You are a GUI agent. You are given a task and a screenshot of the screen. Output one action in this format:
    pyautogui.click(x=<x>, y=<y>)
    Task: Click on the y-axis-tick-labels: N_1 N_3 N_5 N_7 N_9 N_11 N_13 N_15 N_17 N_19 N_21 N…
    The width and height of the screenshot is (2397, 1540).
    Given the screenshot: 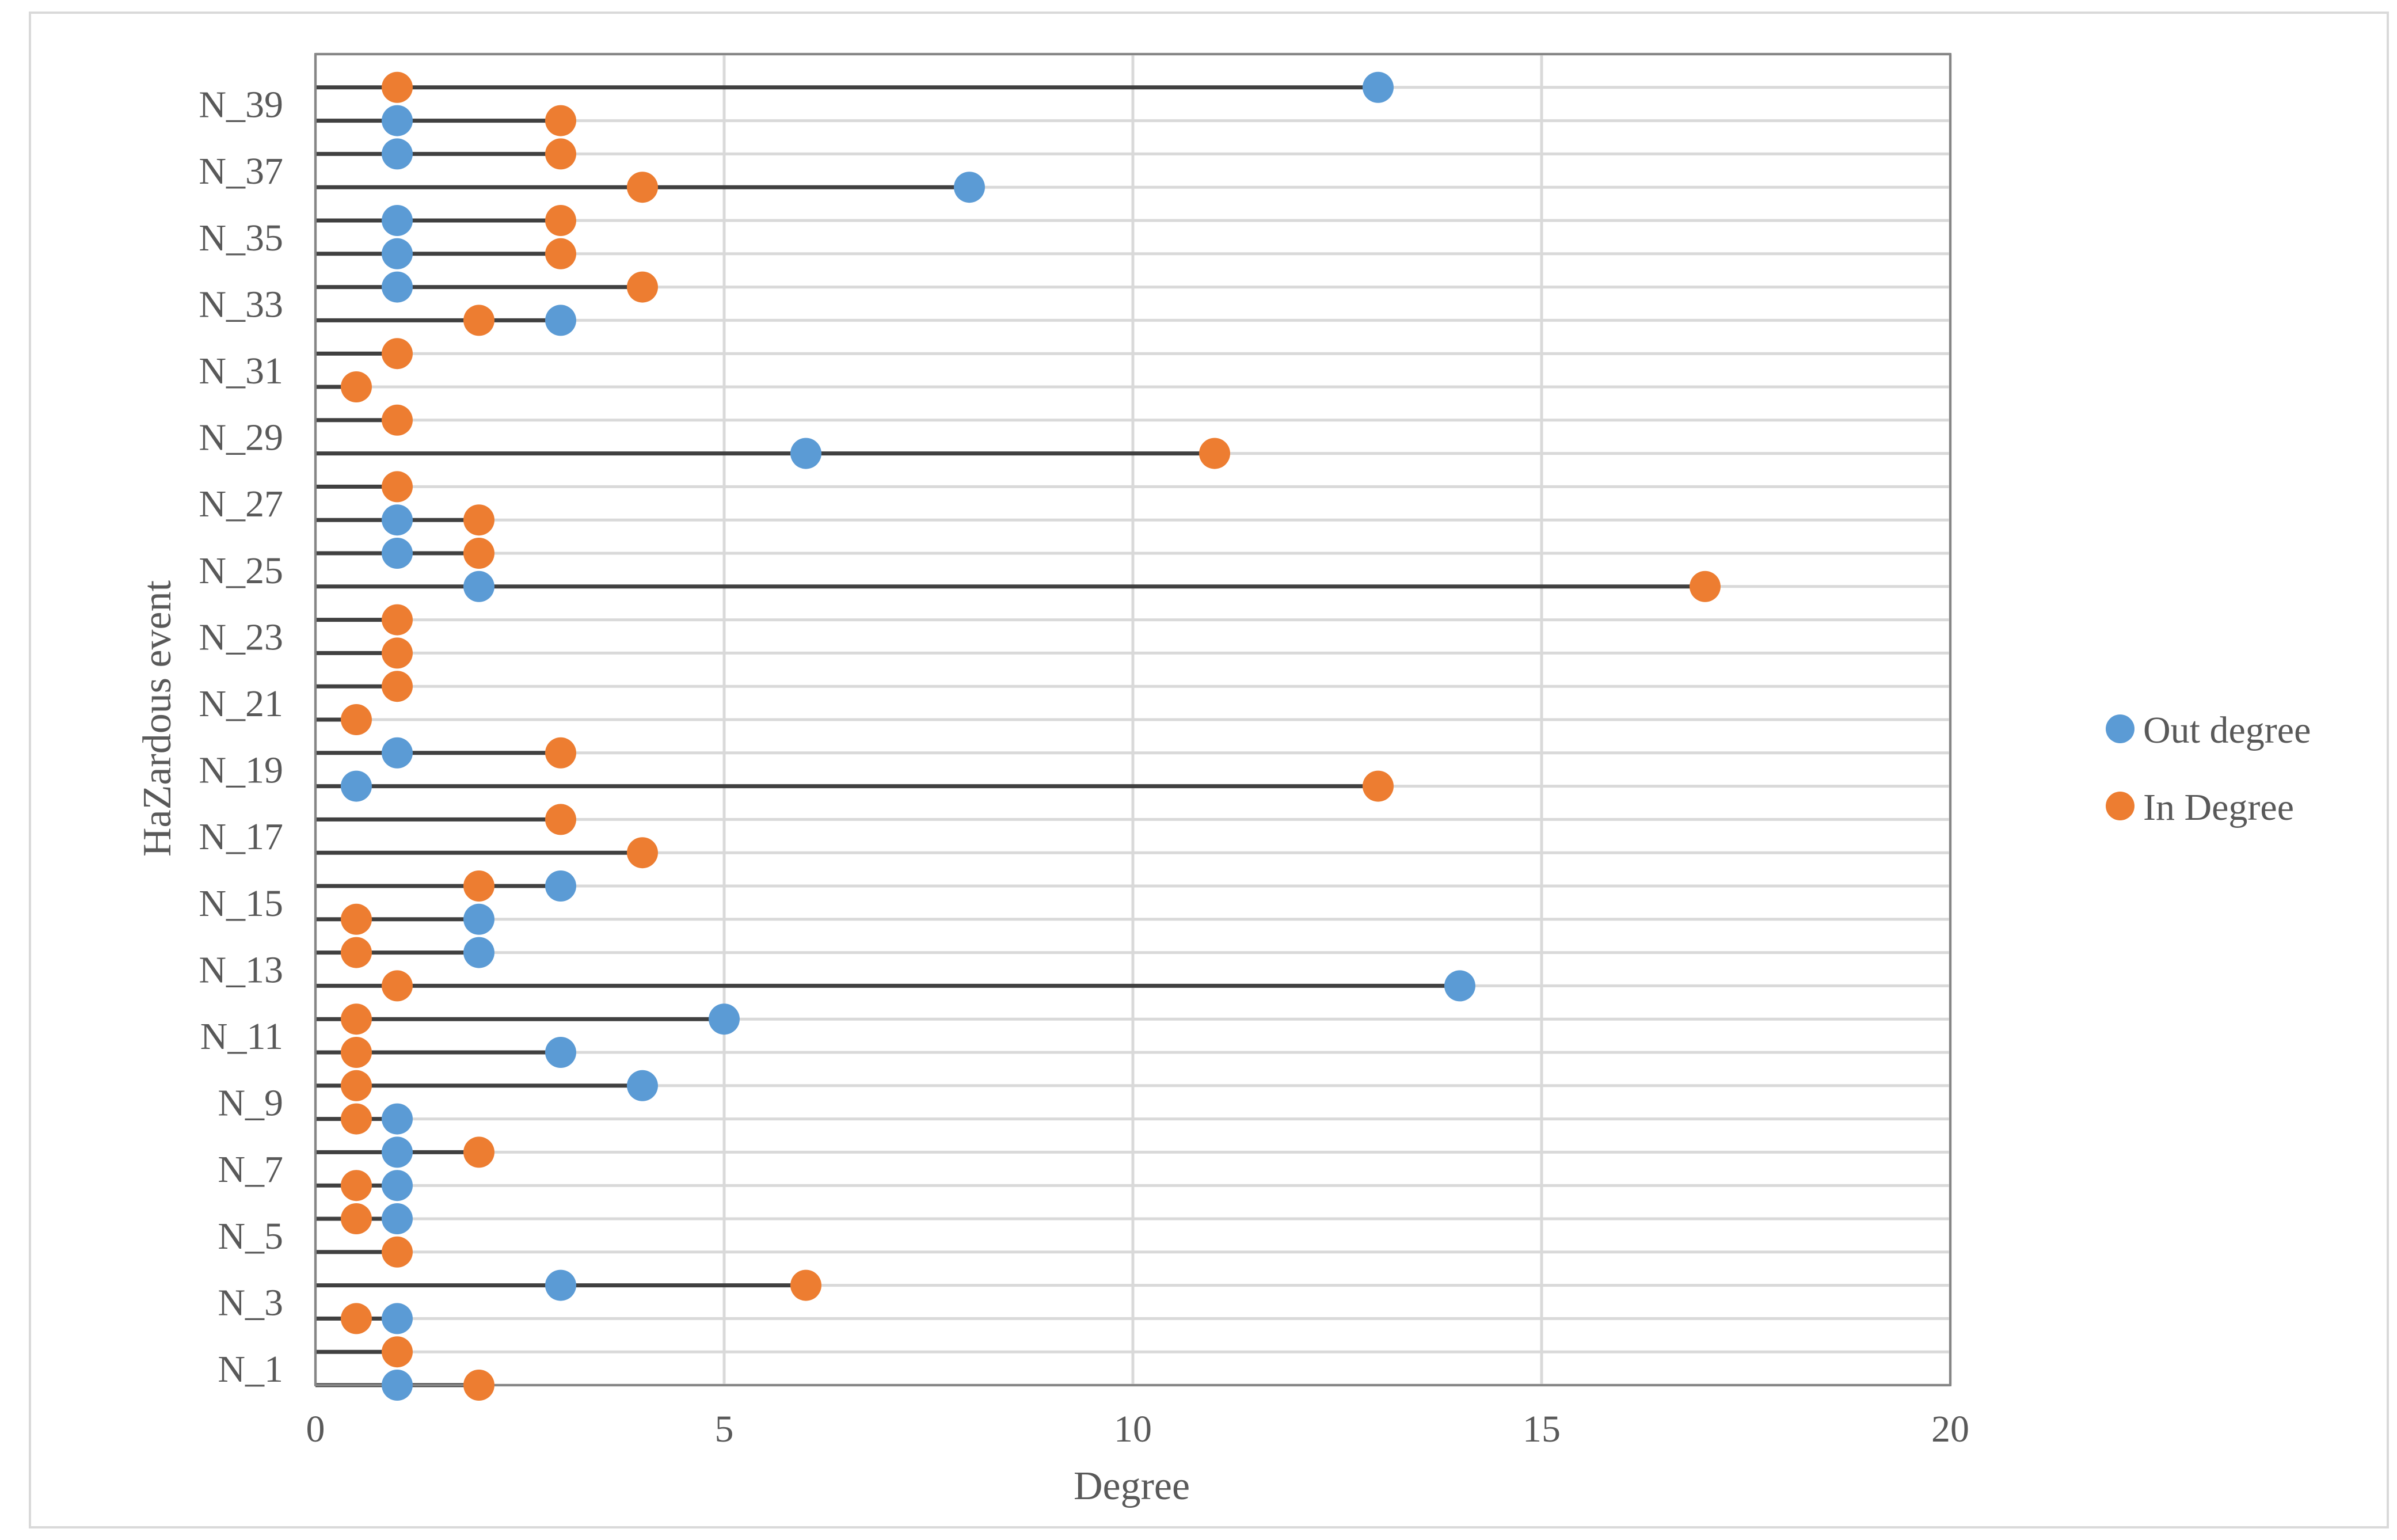 What is the action you would take?
    pyautogui.click(x=241, y=737)
    